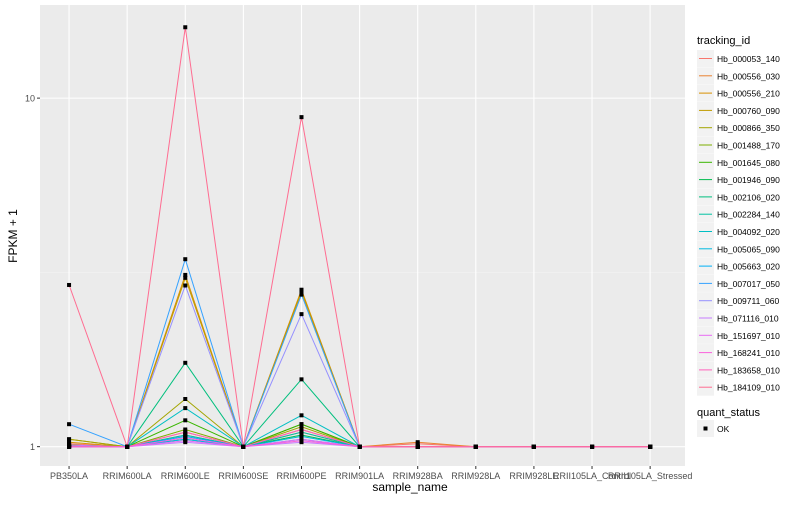  I want to click on legend-label: Hb_071116_010, so click(748, 319).